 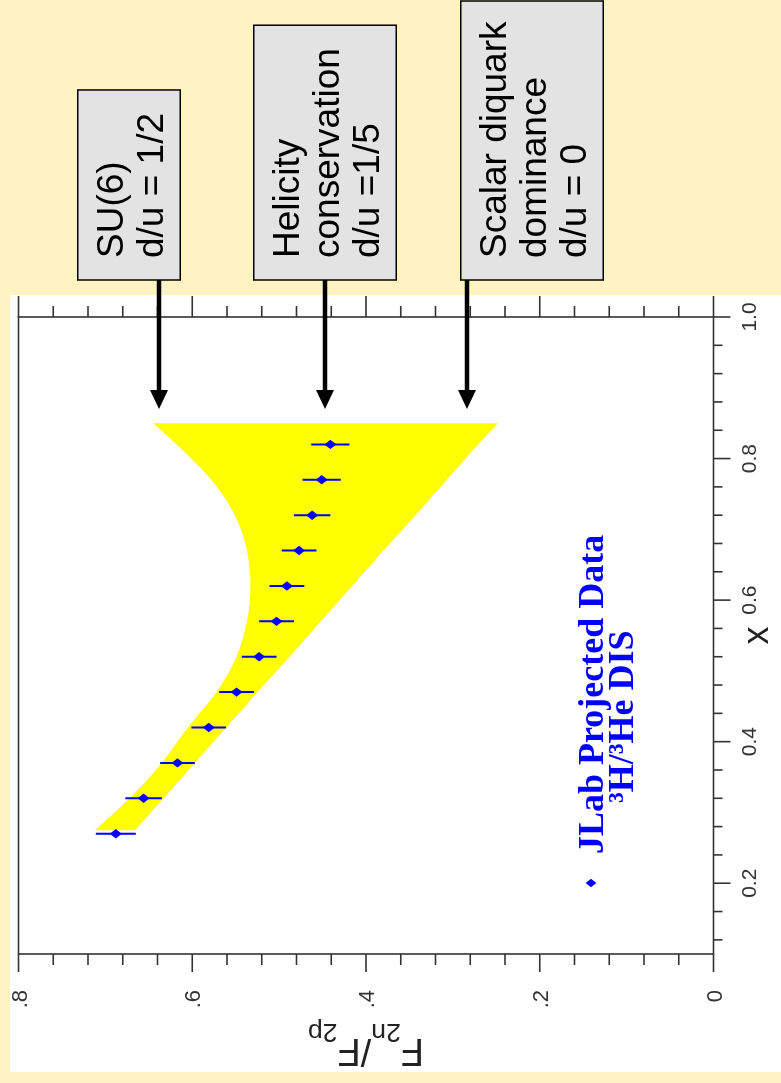 I want to click on y-tick-label: 1.0, so click(x=748, y=317).